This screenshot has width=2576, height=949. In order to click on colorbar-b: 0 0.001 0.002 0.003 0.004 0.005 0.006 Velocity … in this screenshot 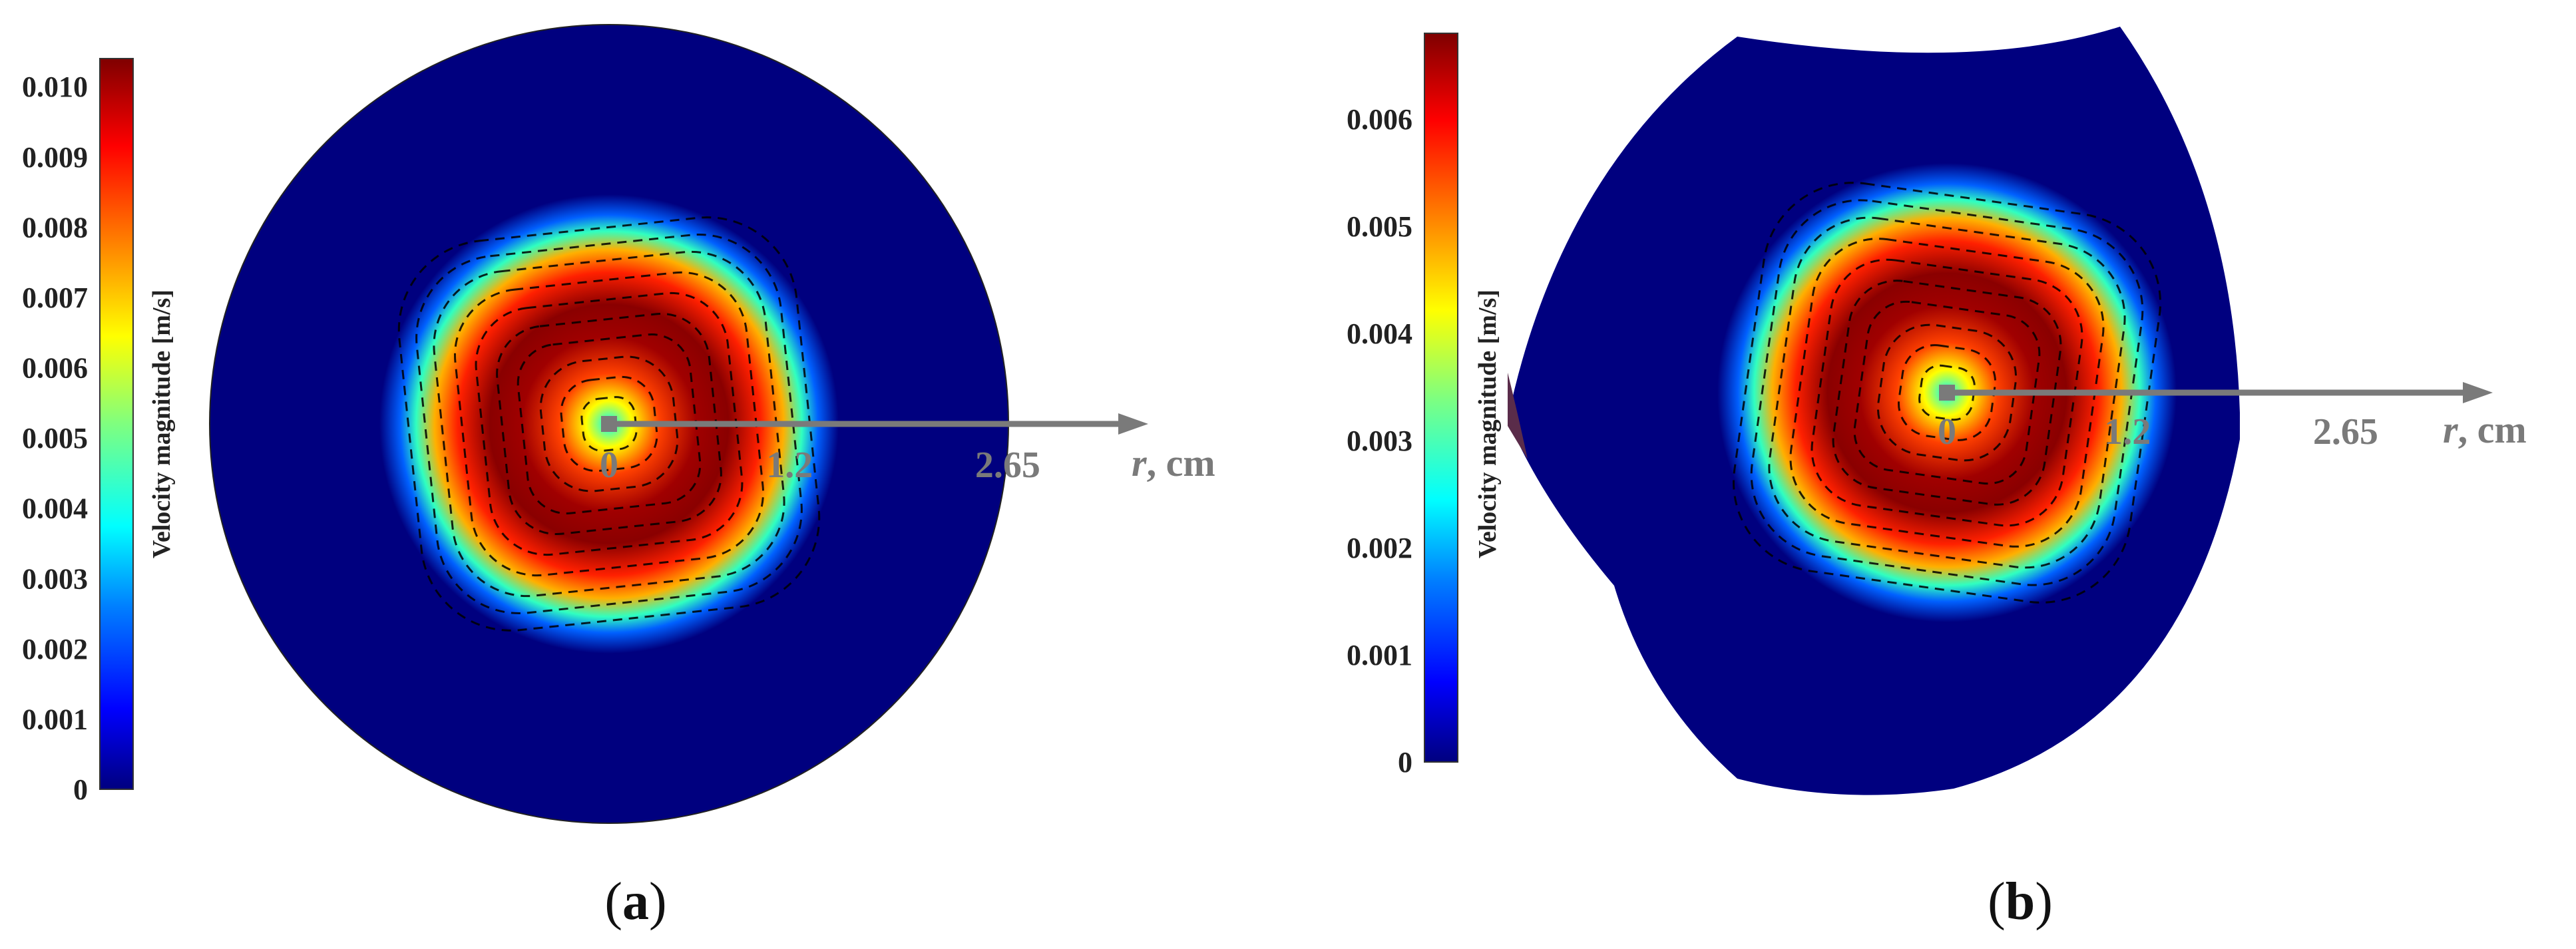, I will do `click(1424, 406)`.